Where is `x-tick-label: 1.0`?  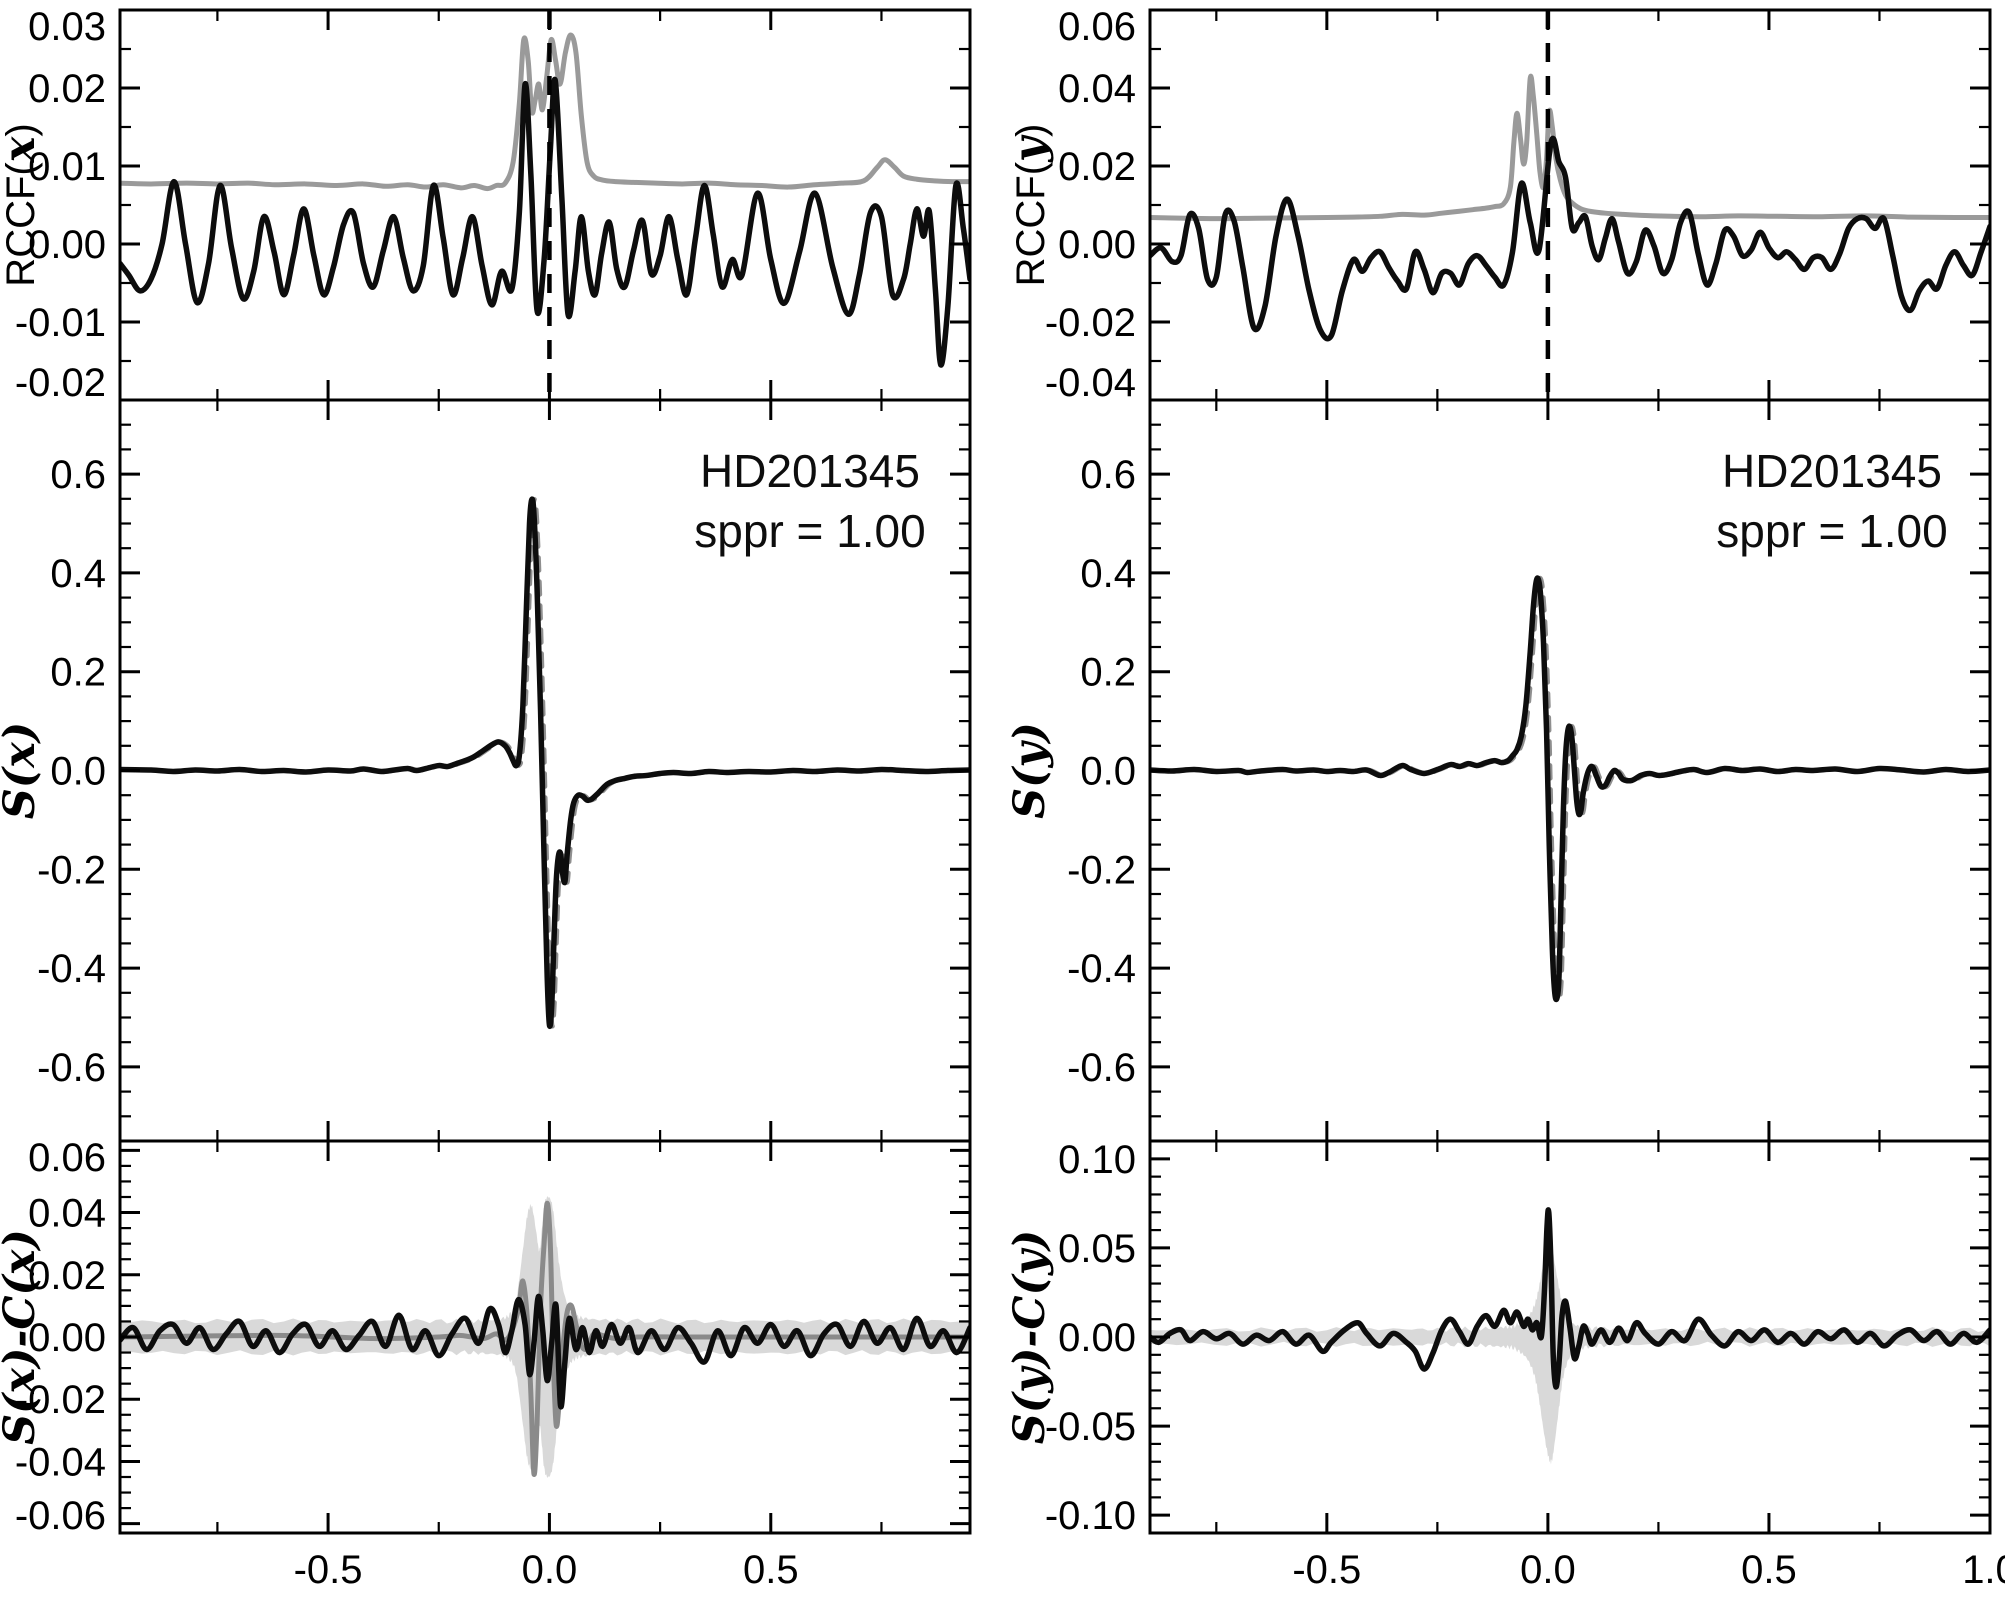
x-tick-label: 1.0 is located at coordinates (1983, 1570).